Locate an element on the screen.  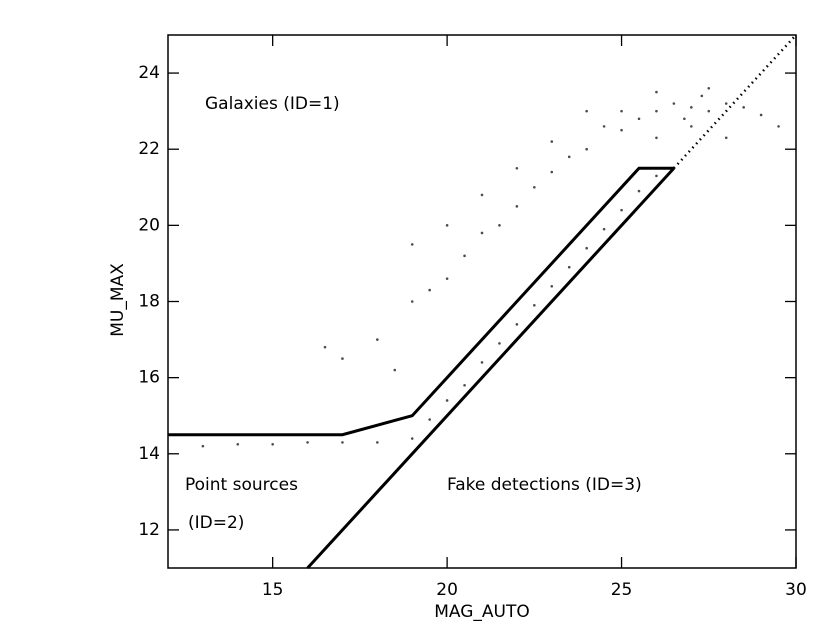
x-tick-label: 20 is located at coordinates (447, 590).